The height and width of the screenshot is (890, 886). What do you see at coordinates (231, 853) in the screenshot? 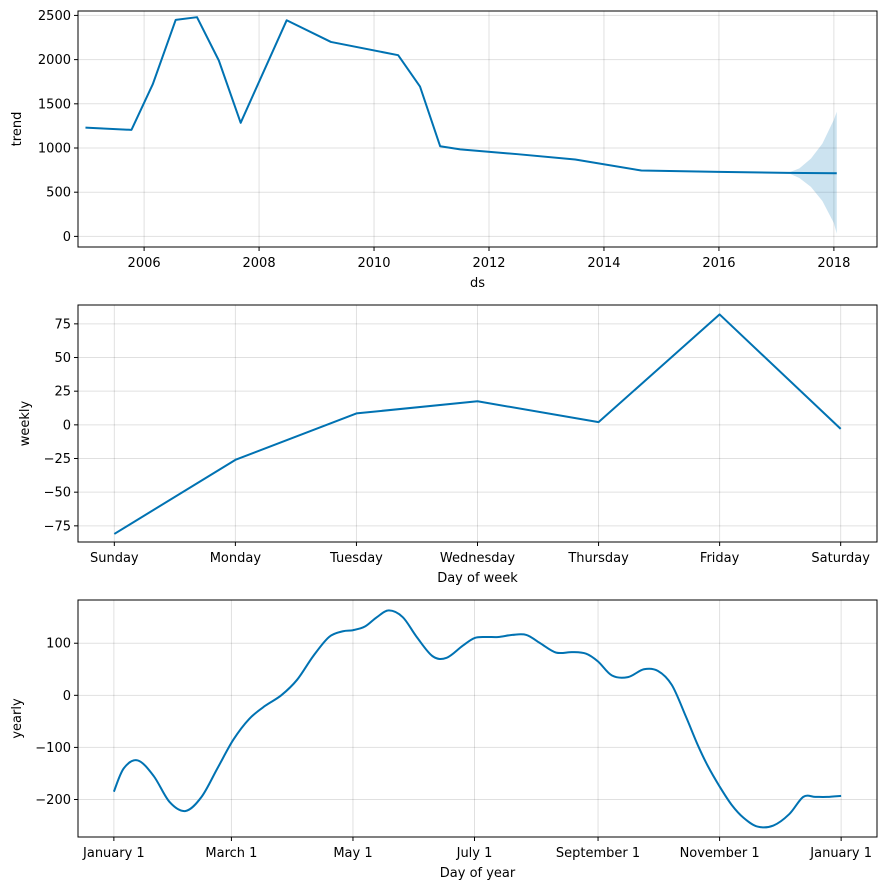
I see `x-tick-label: March 1` at bounding box center [231, 853].